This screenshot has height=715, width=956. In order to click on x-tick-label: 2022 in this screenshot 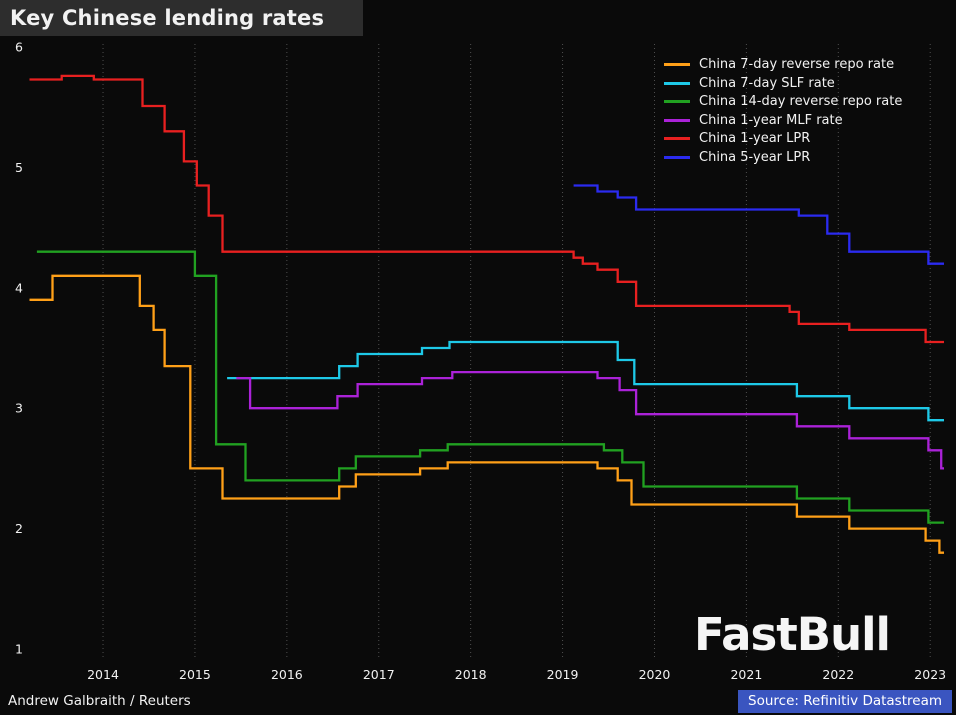, I will do `click(838, 674)`.